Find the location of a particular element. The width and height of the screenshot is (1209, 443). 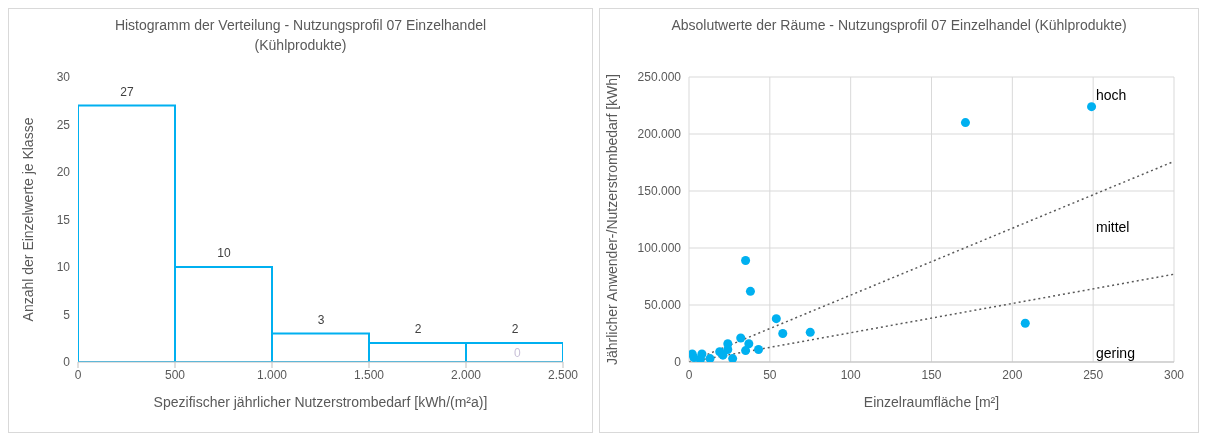

data-label: 3 is located at coordinates (321, 319).